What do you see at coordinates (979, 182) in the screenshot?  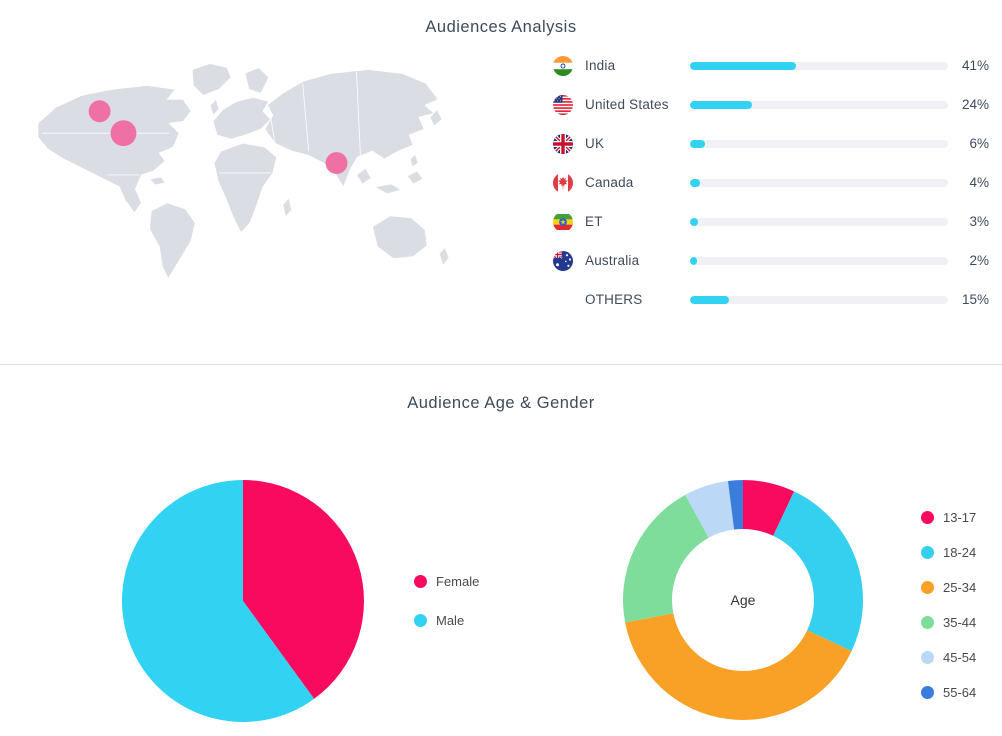 I see `country-percent: 4%` at bounding box center [979, 182].